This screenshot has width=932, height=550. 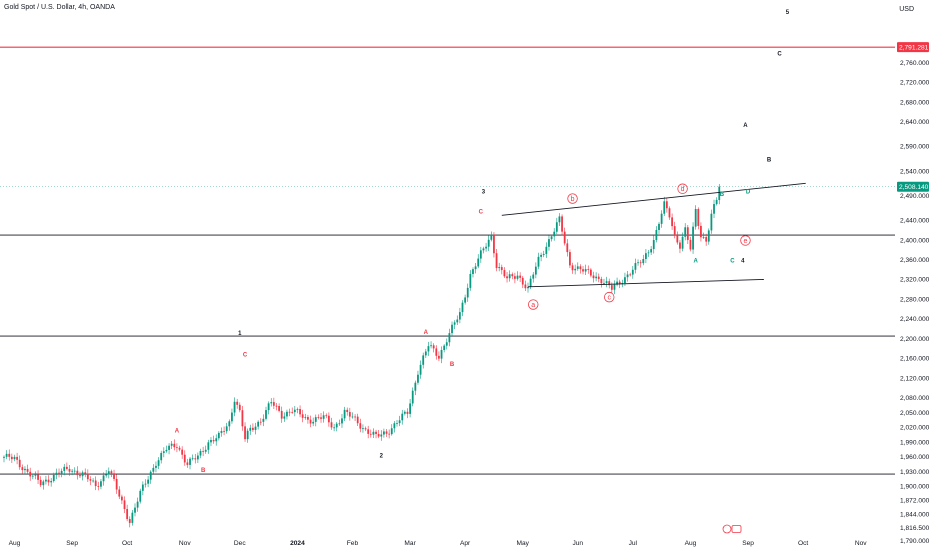 What do you see at coordinates (915, 487) in the screenshot?
I see `y-tick-label: 1,900.000` at bounding box center [915, 487].